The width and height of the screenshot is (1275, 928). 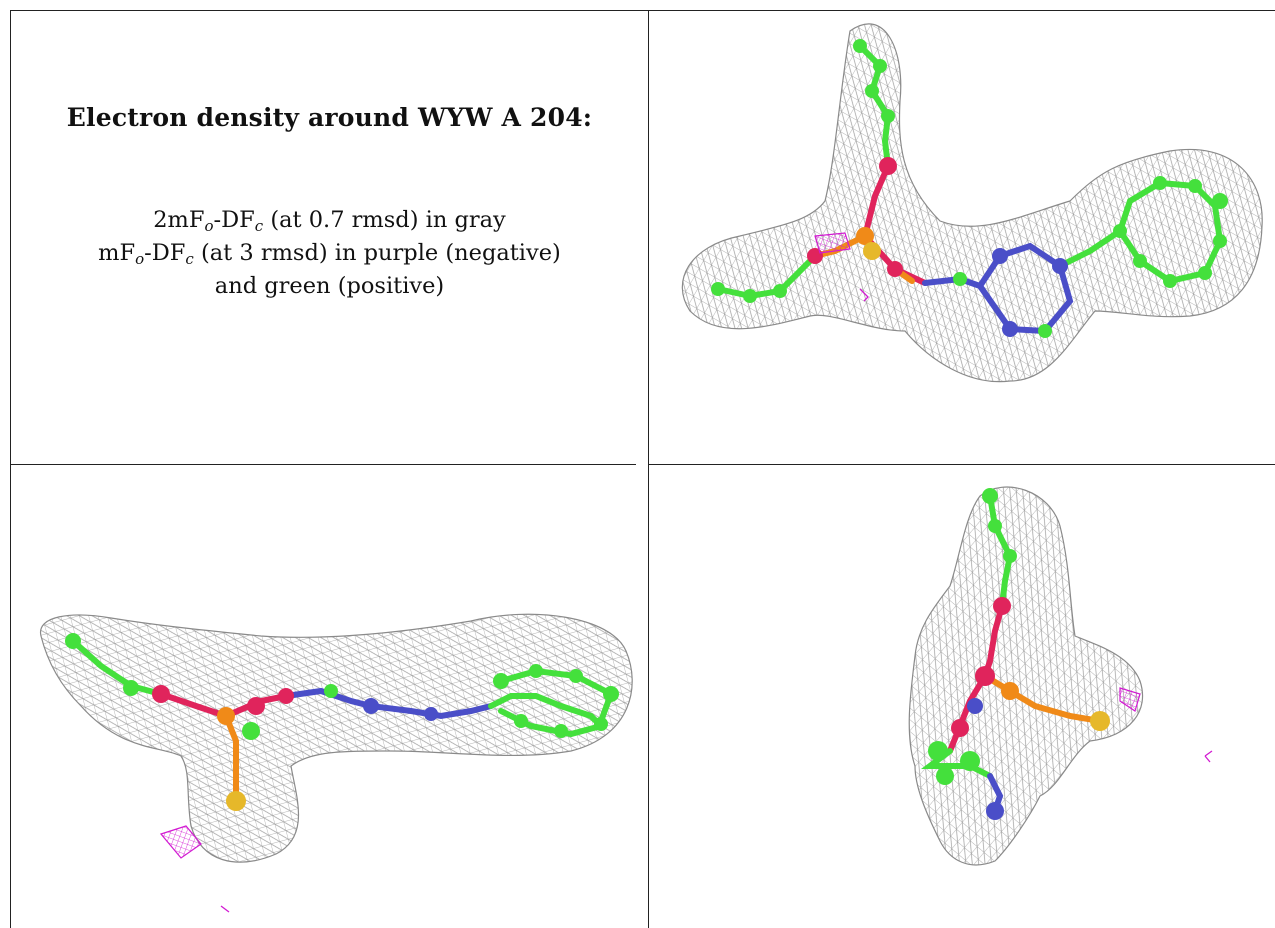 I want to click on left-border, so click(x=10, y=469).